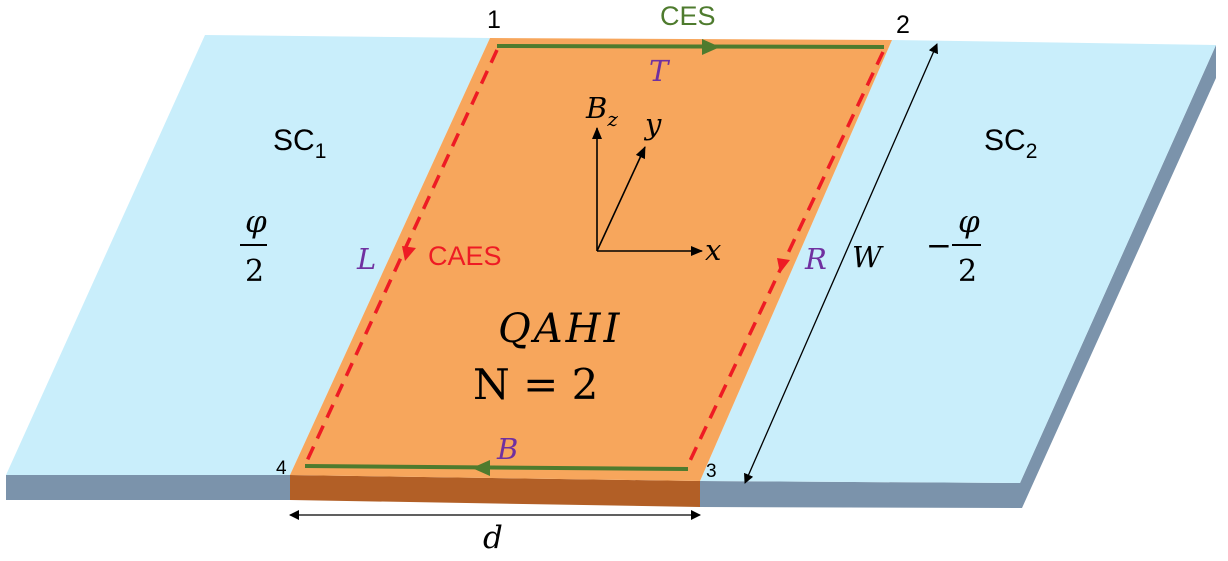 The image size is (1228, 561). What do you see at coordinates (493, 538) in the screenshot?
I see `length-label: d` at bounding box center [493, 538].